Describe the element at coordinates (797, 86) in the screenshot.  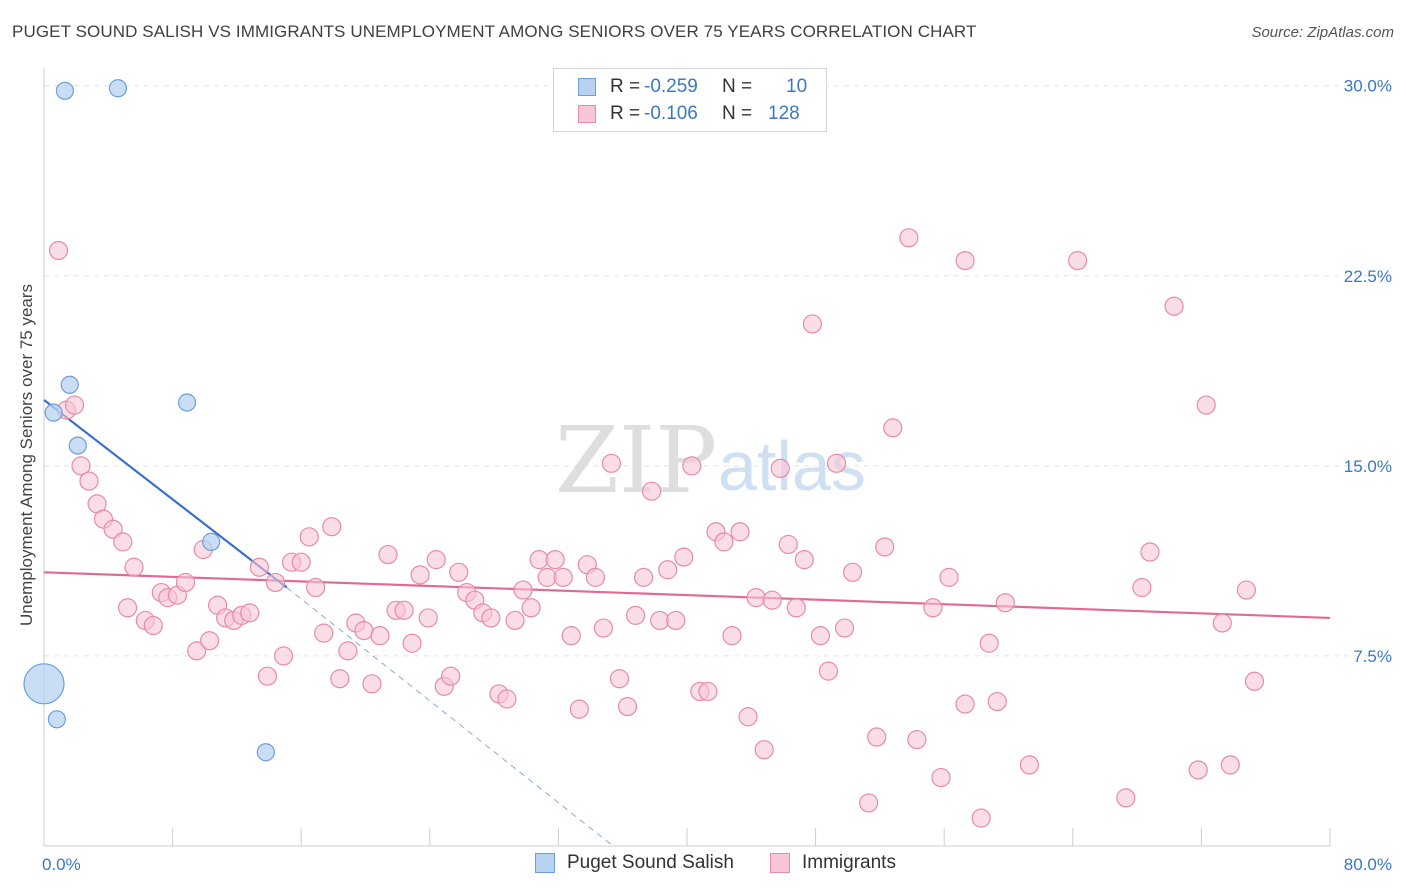
I see `legend-n-value: 10` at that location.